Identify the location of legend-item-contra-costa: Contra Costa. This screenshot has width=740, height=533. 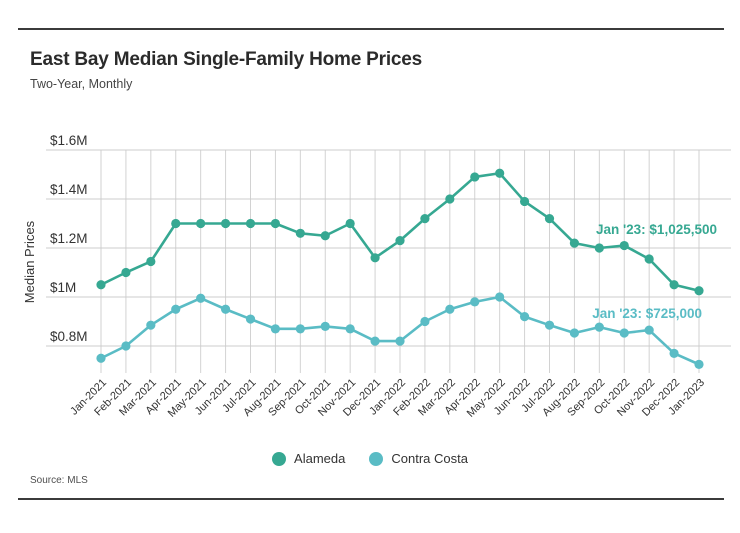
(418, 458).